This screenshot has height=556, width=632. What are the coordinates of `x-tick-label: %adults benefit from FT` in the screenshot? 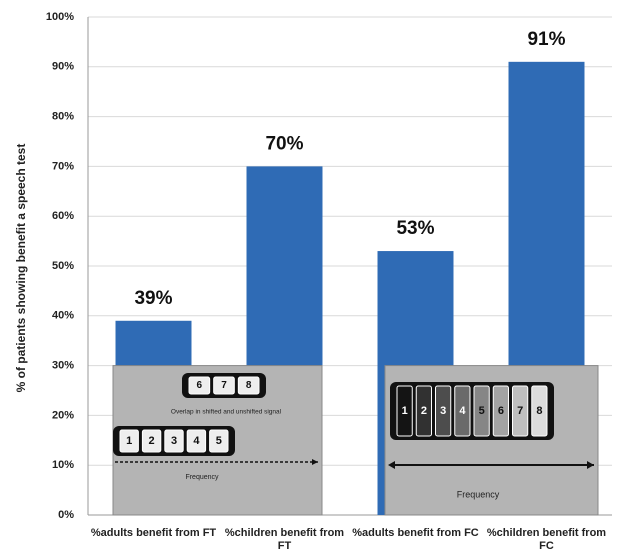 It's located at (154, 533).